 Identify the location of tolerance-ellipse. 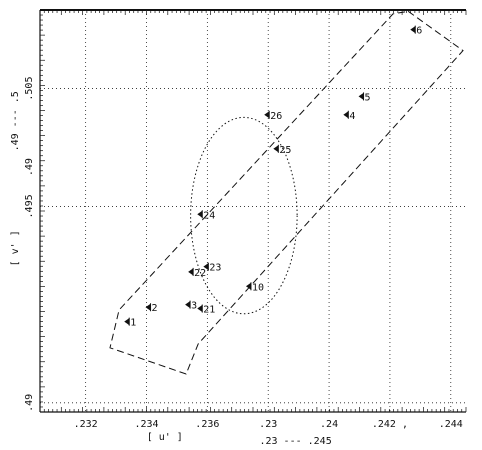
(244, 215).